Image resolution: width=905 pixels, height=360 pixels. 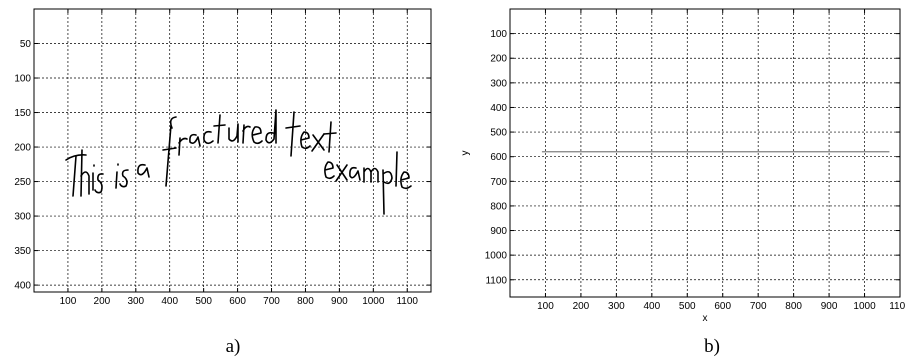 What do you see at coordinates (465, 153) in the screenshot?
I see `panel-b-y-axis-label: y` at bounding box center [465, 153].